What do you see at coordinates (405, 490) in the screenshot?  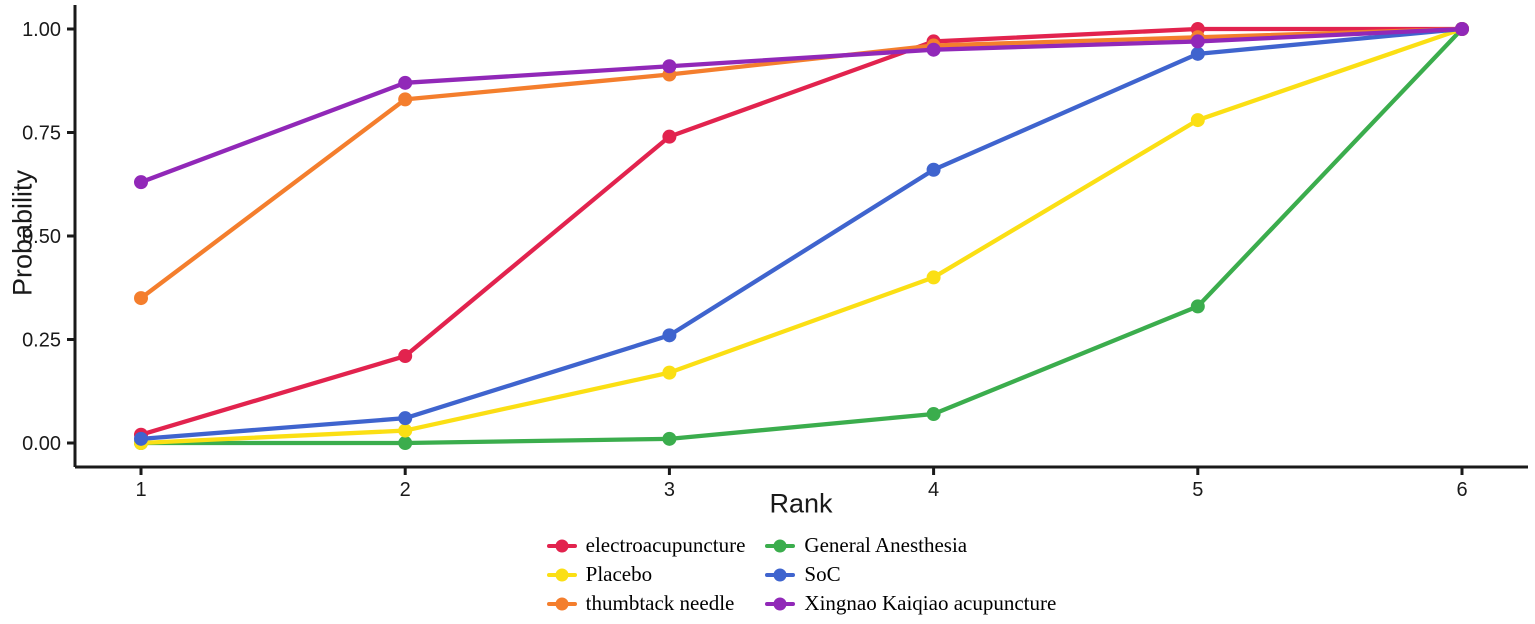 I see `x-tick-label: 2` at bounding box center [405, 490].